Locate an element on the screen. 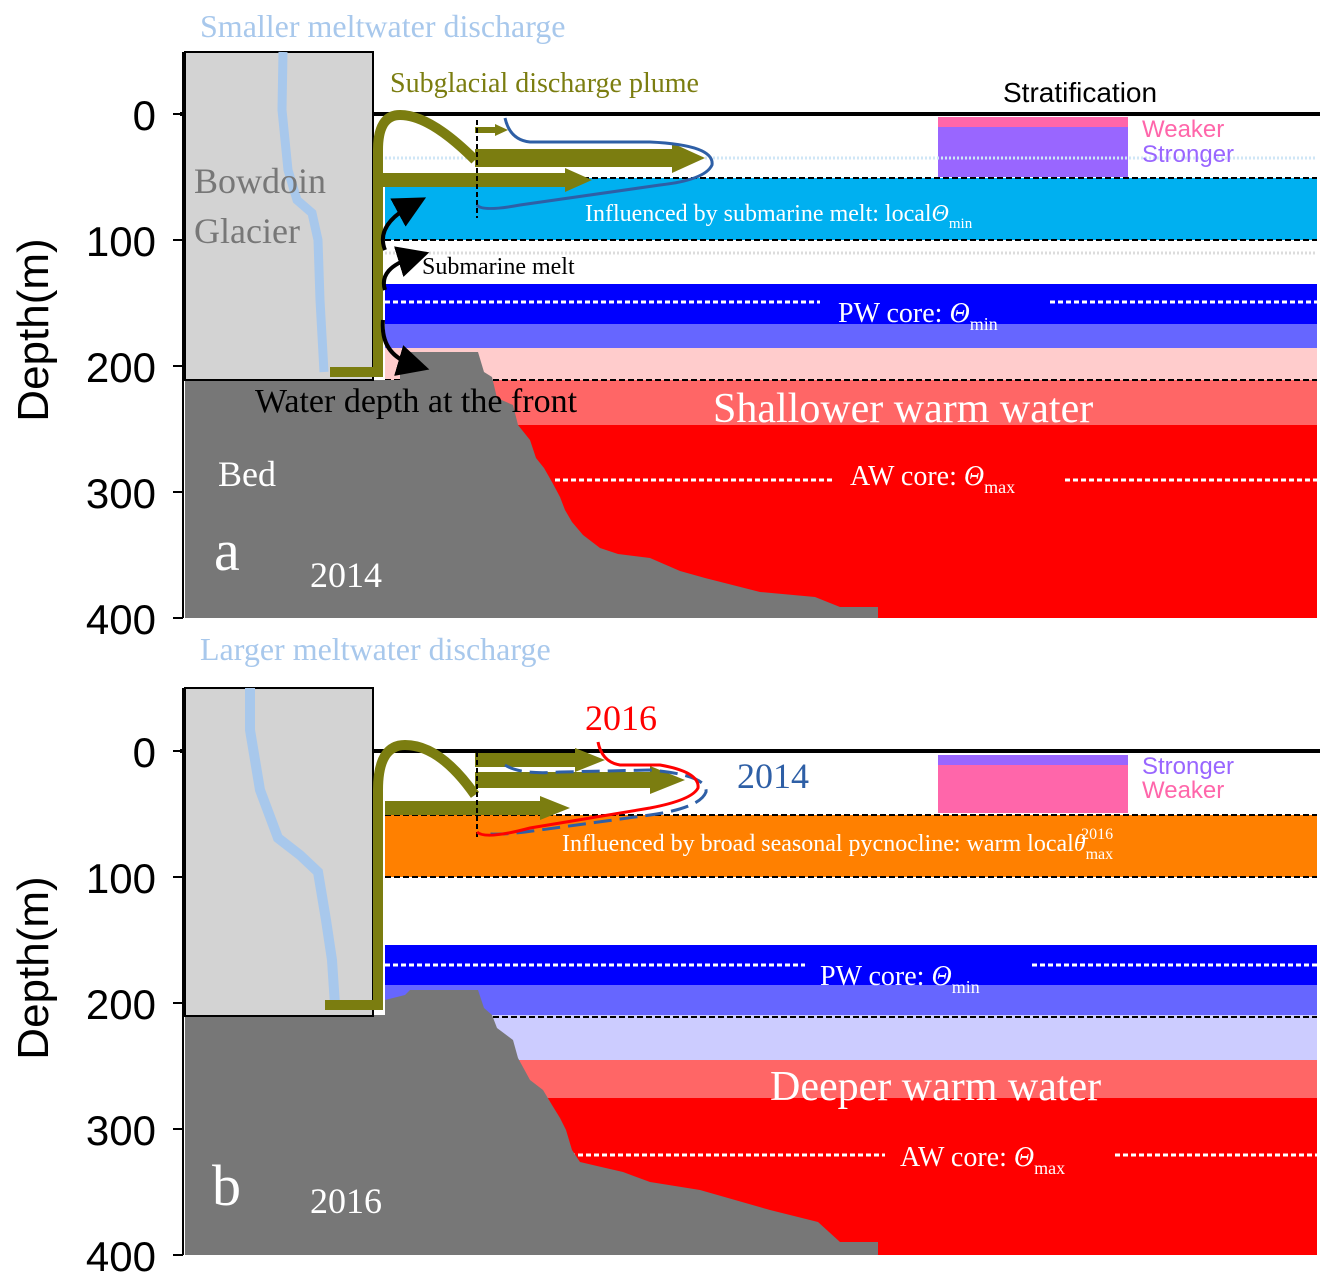 The height and width of the screenshot is (1278, 1325). panel-year-b: 2016 is located at coordinates (346, 1201).